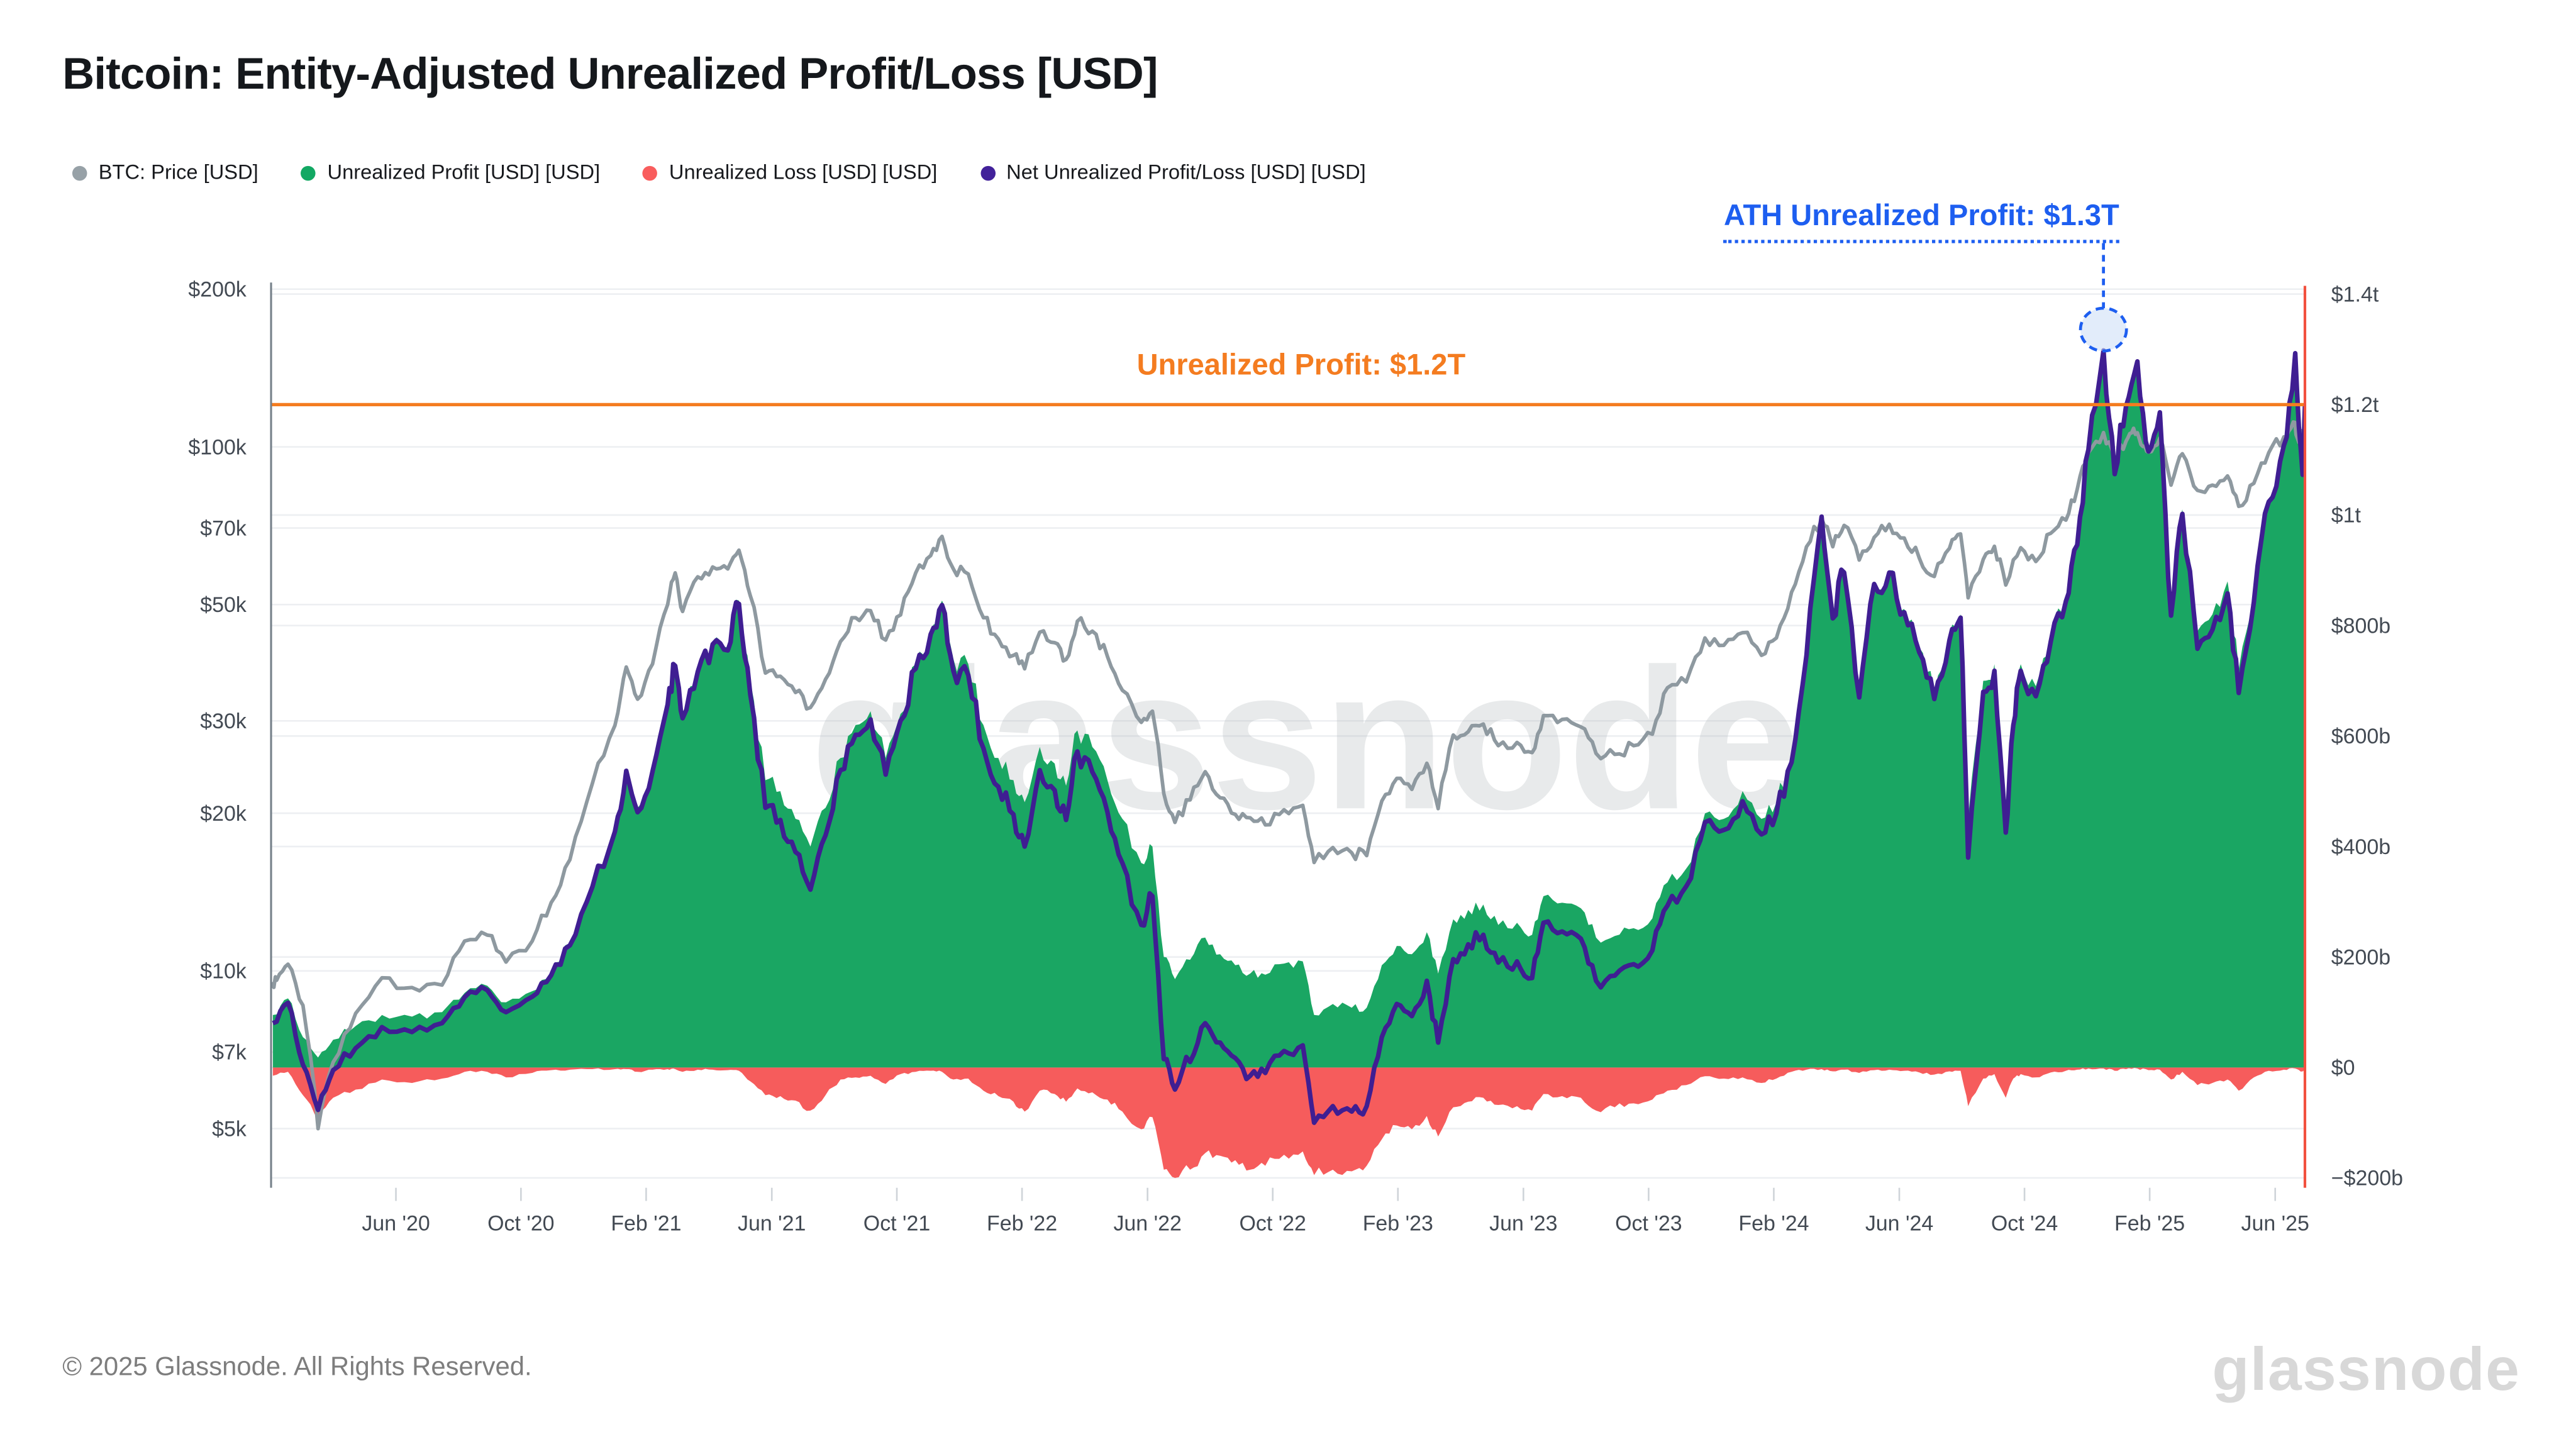 Image resolution: width=2576 pixels, height=1449 pixels. Describe the element at coordinates (308, 172) in the screenshot. I see `legend-dot-unrealized-profit` at that location.